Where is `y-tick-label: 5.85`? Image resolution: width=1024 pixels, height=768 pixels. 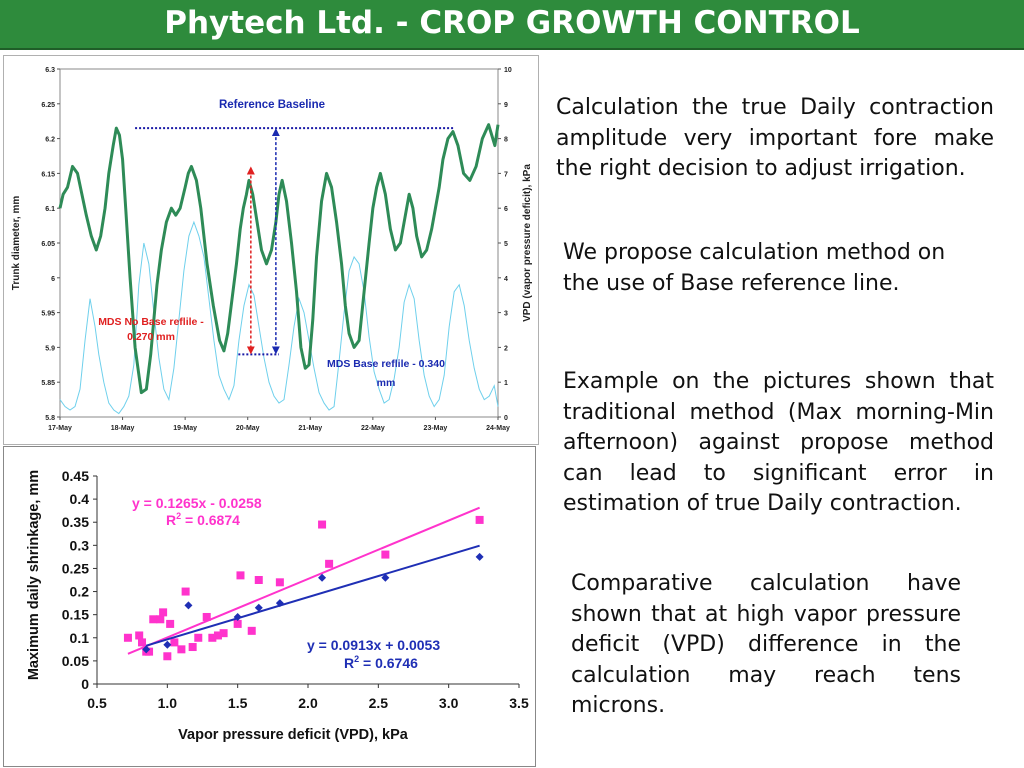
y-tick-label: 5.85 is located at coordinates (48, 383).